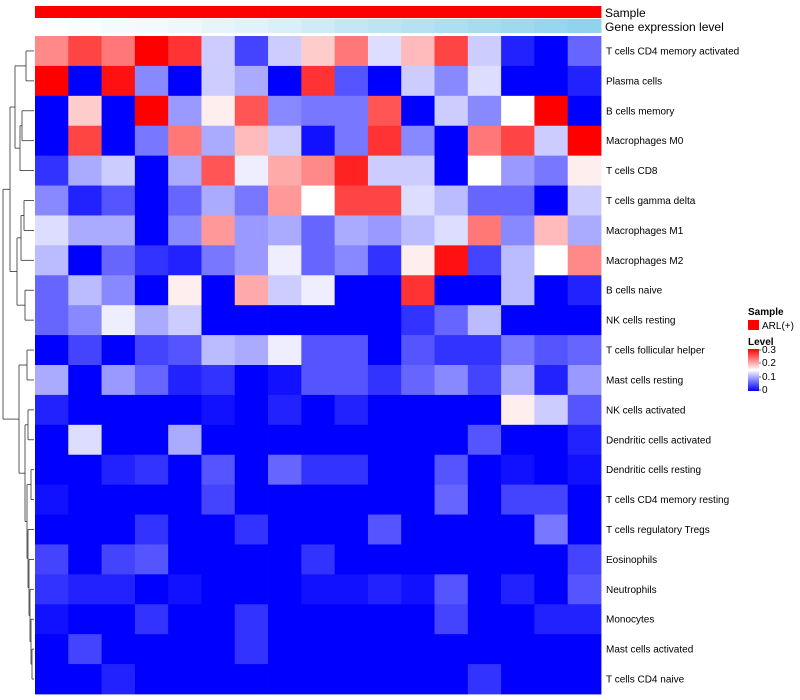 The height and width of the screenshot is (700, 800). I want to click on legend-level-tick-label: 0, so click(765, 390).